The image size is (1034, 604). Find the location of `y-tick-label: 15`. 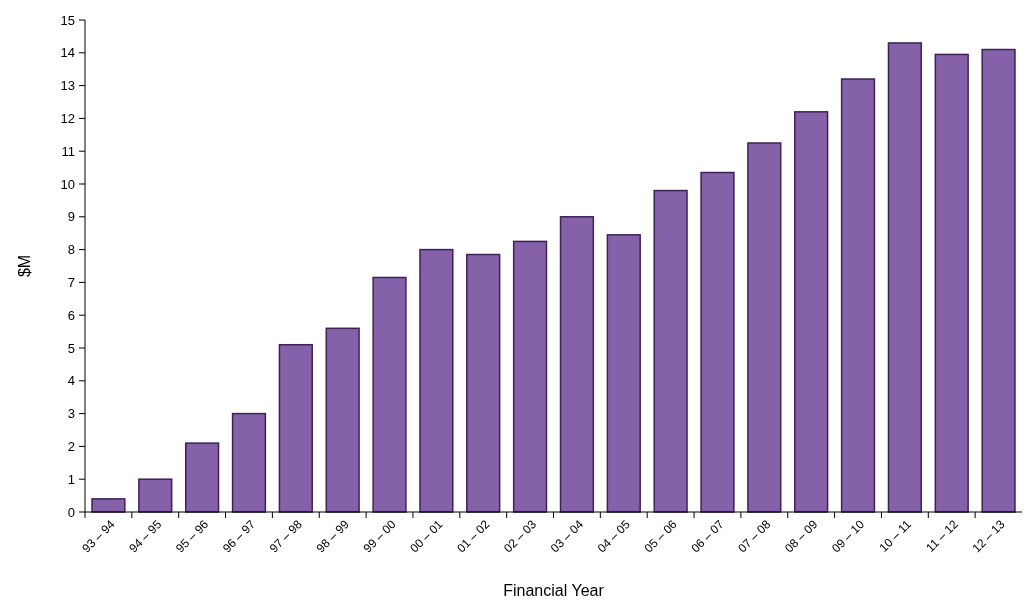

y-tick-label: 15 is located at coordinates (67, 20).